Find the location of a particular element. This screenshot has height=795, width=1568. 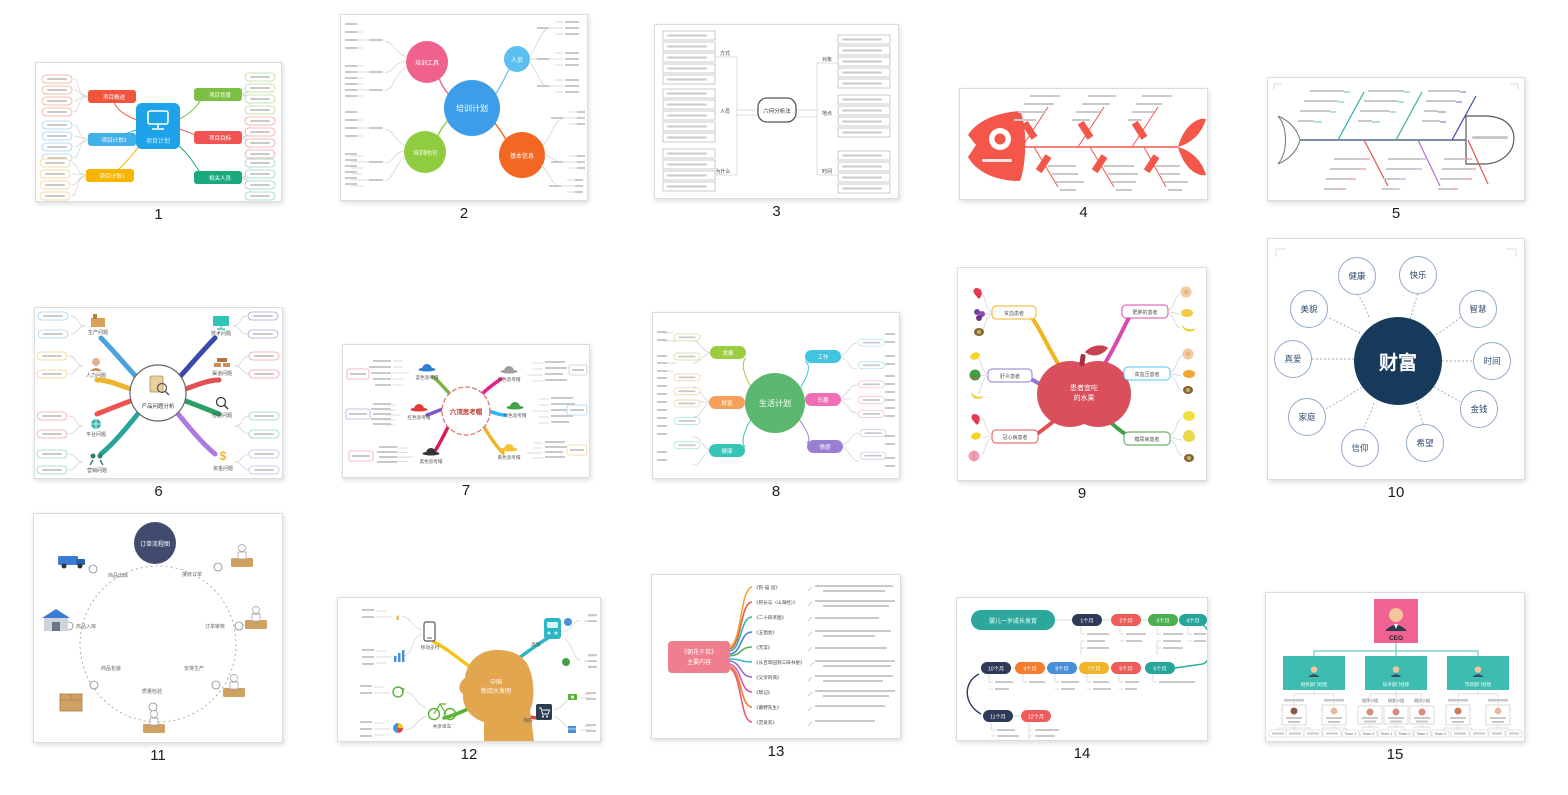

template-thumbnail-8: 生活计划 发展 财富 健康 工作 乐趣 情感 is located at coordinates (776, 406).